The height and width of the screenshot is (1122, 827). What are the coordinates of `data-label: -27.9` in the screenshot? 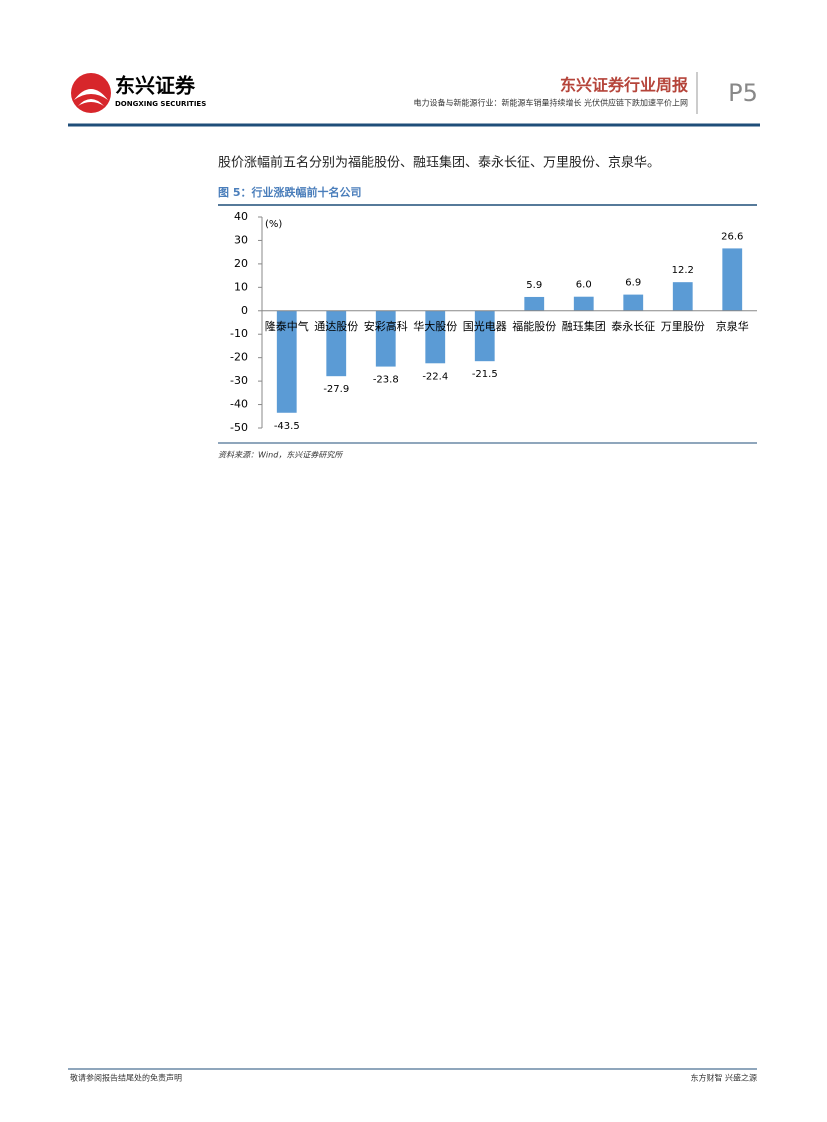 It's located at (336, 389).